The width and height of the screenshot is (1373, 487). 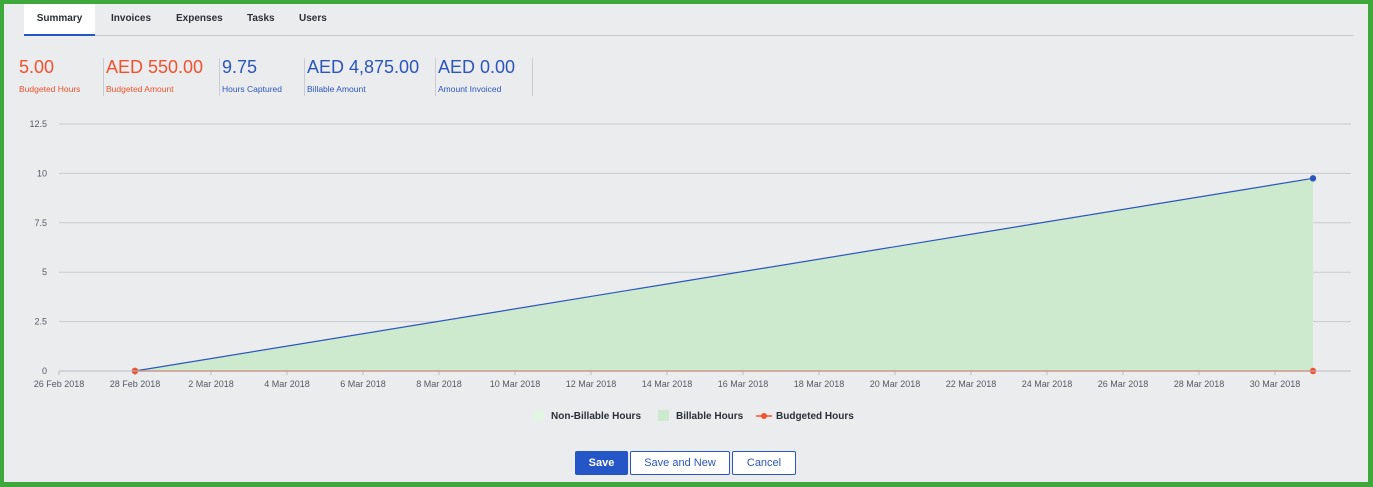 I want to click on kpi-billable-amount: AED 4,875.00 Billable Amount, so click(x=363, y=77).